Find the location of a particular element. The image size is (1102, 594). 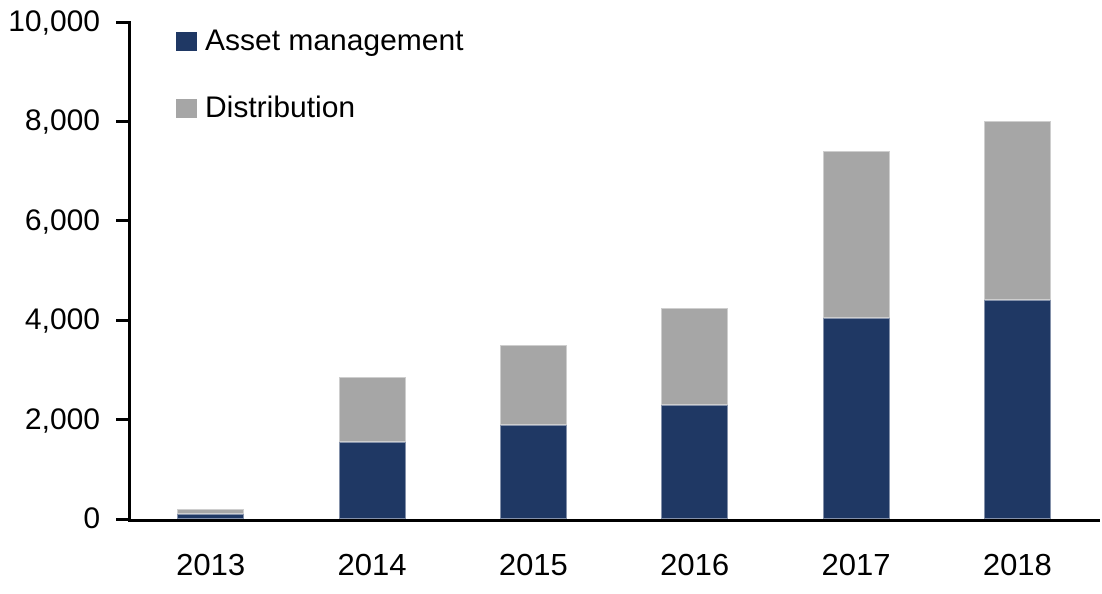

y-axis-tick-label: 2,000 is located at coordinates (62, 419).